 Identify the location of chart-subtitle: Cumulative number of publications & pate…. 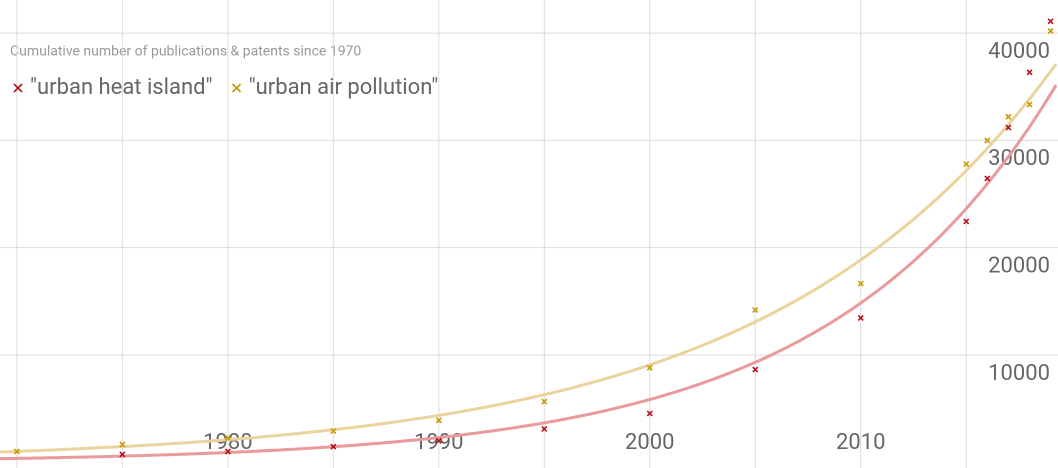
(185, 52).